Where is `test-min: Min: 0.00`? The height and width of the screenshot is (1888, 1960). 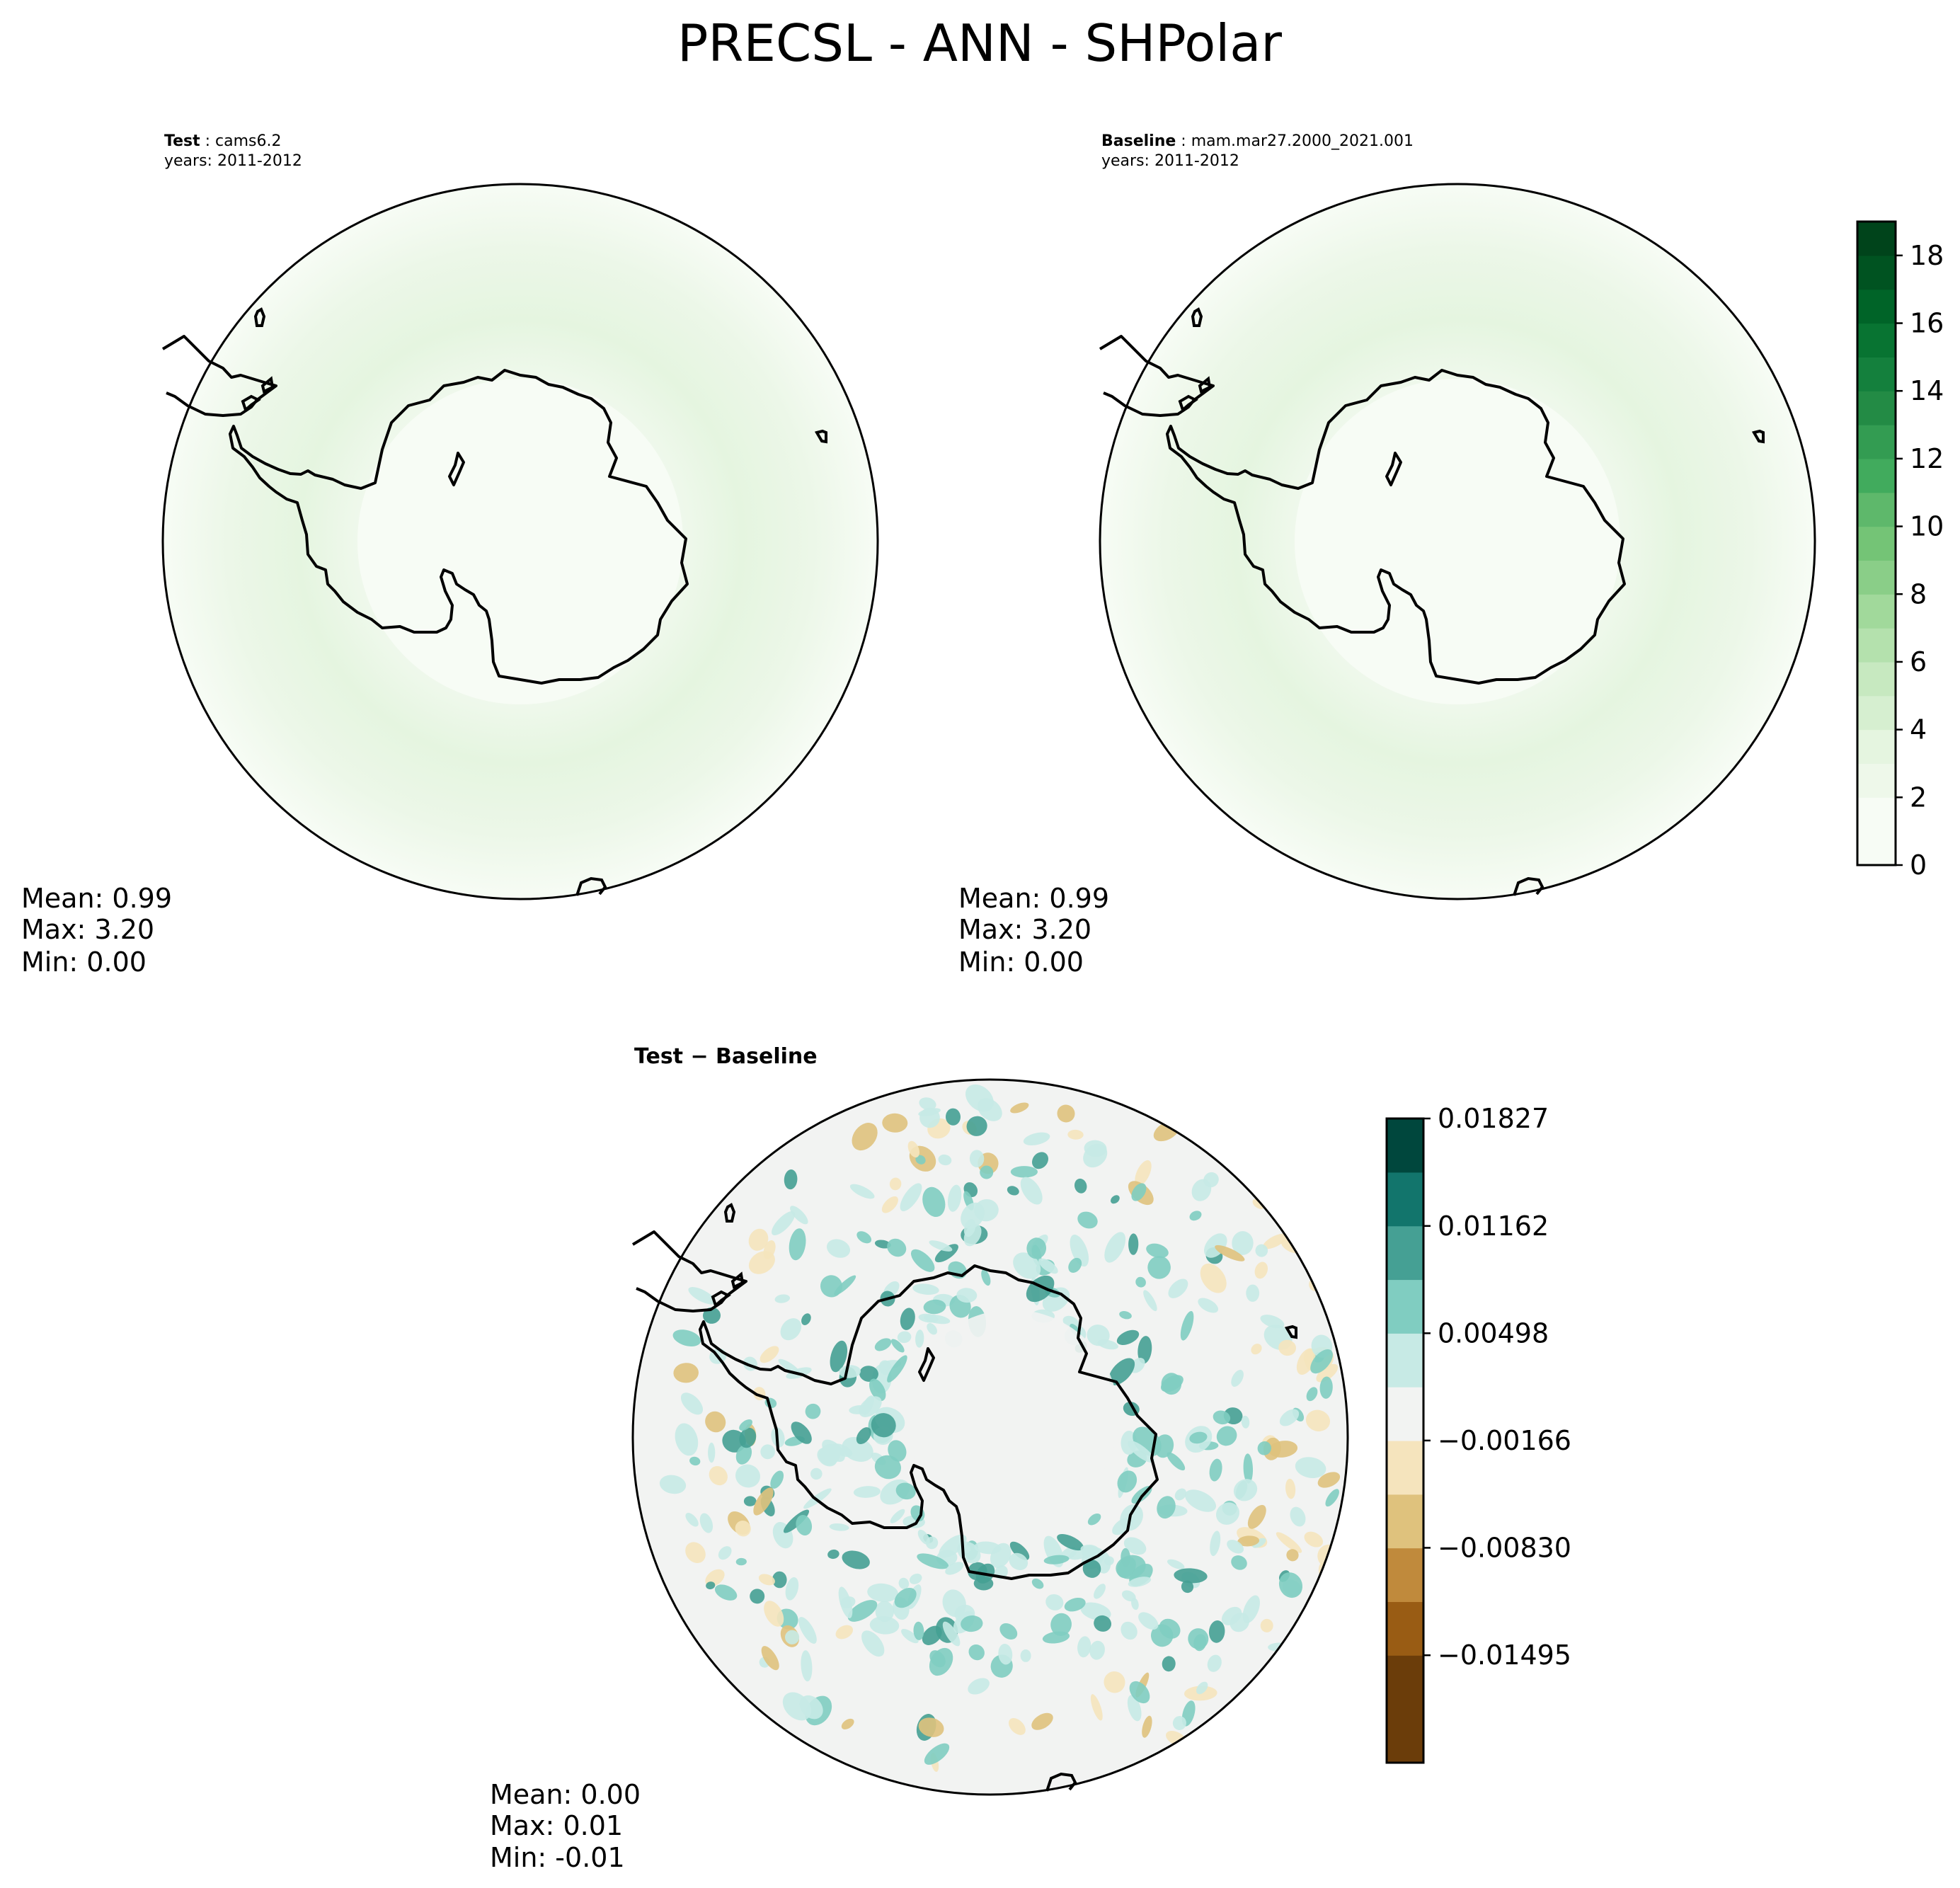
test-min: Min: 0.00 is located at coordinates (84, 962).